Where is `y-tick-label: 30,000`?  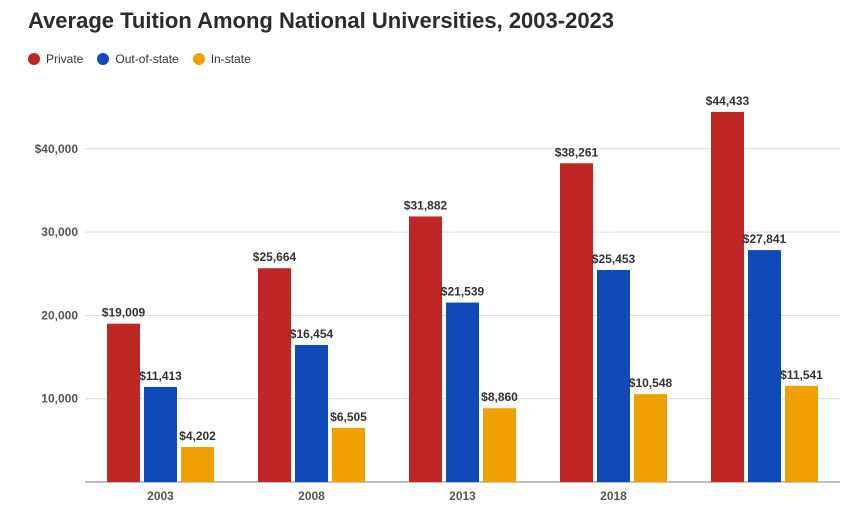 y-tick-label: 30,000 is located at coordinates (59, 232).